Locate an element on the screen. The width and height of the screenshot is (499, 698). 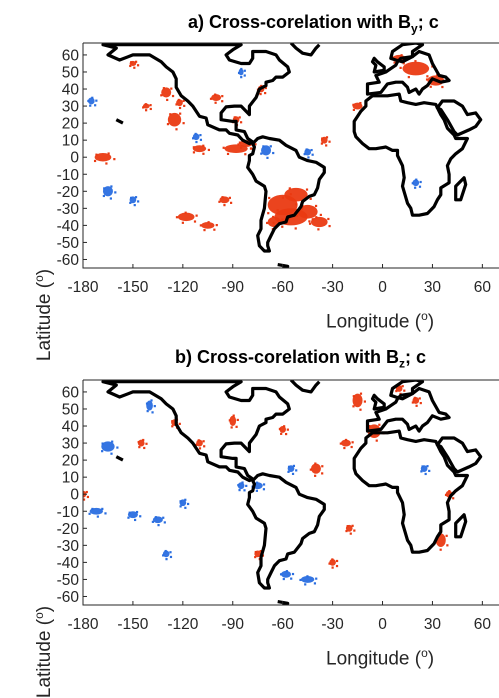
coastline-uk is located at coordinates (378, 65).